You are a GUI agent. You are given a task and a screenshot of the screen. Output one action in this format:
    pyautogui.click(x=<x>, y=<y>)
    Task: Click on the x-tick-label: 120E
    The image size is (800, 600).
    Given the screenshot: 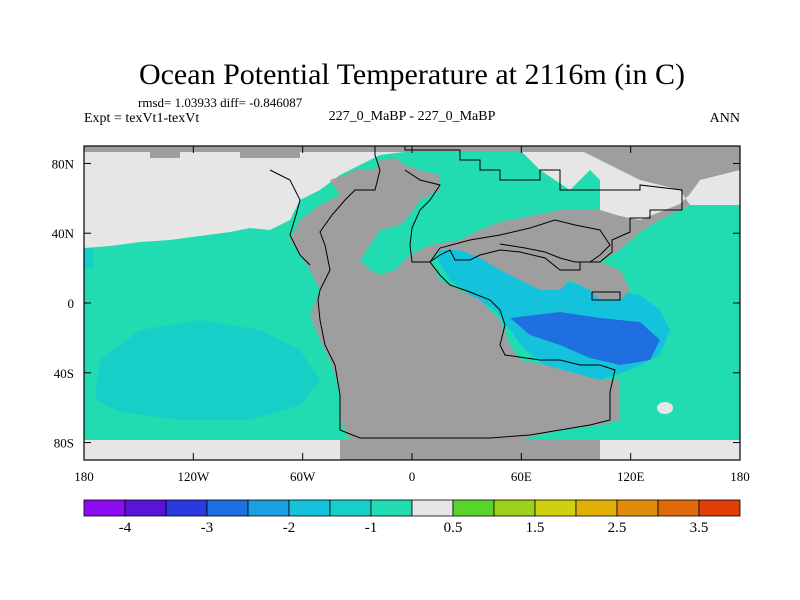 What is the action you would take?
    pyautogui.click(x=631, y=476)
    